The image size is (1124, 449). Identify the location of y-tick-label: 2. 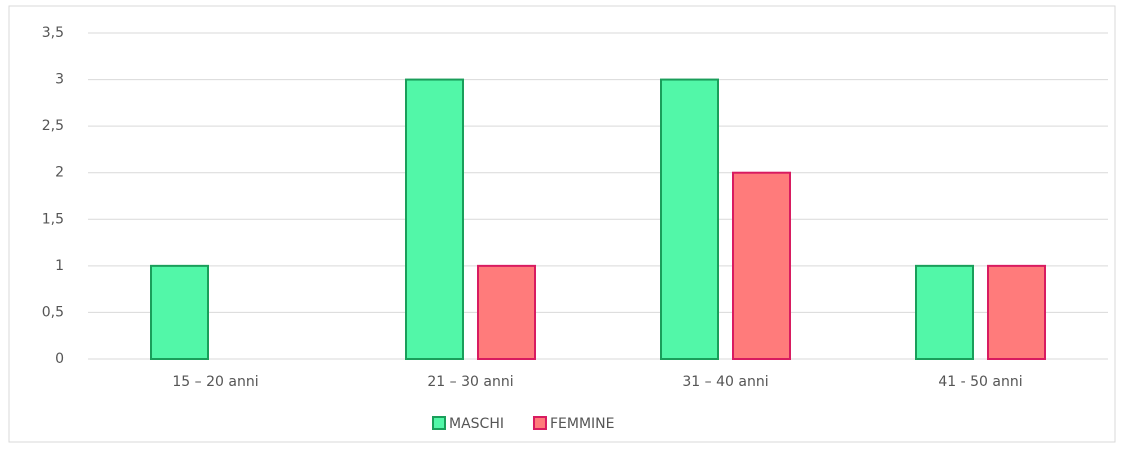
(59, 173).